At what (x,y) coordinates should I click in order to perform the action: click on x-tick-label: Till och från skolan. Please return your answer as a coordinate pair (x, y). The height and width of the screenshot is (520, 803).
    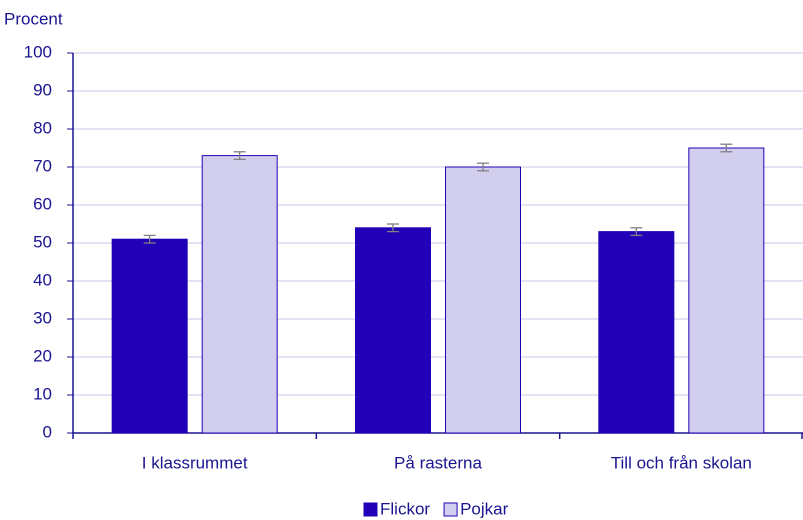
    Looking at the image, I should click on (681, 462).